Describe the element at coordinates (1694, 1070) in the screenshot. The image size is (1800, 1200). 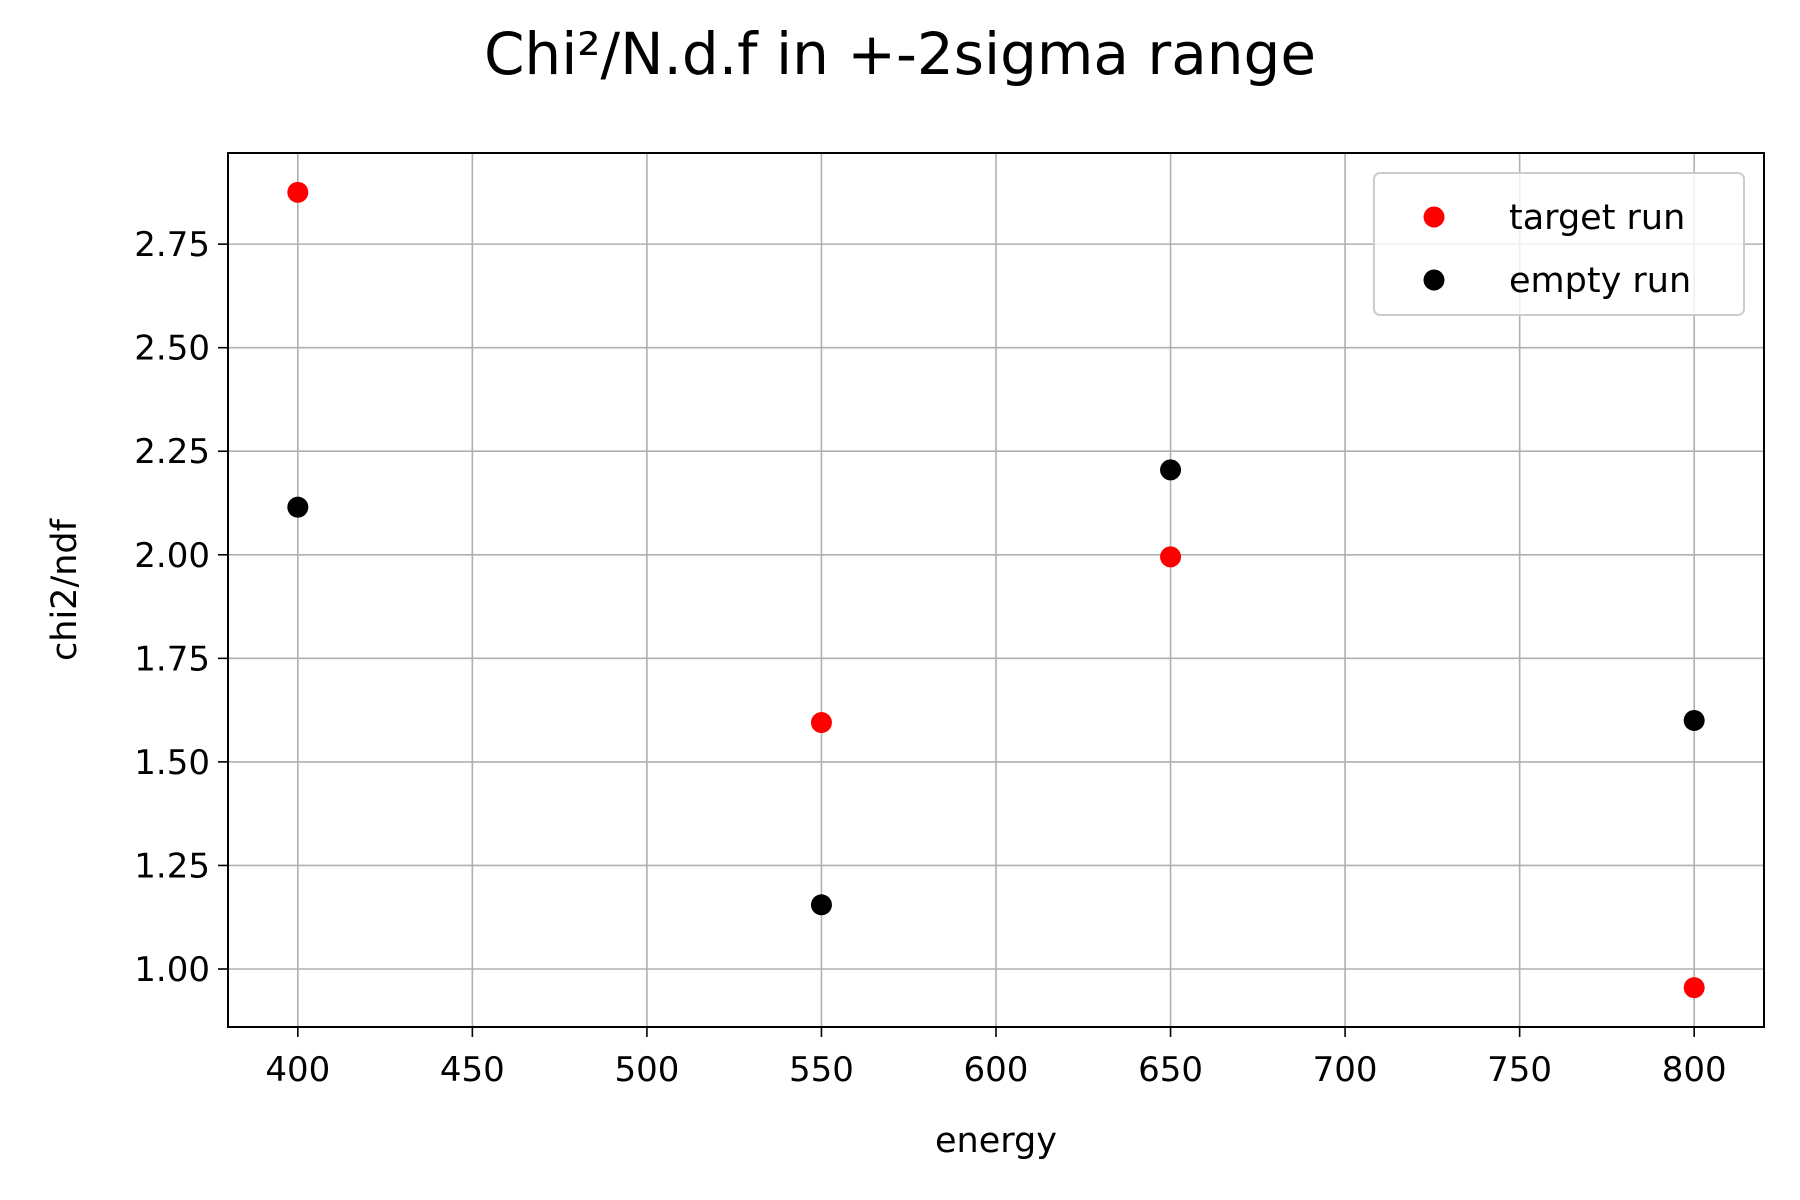
I see `x-tick-label: 800` at that location.